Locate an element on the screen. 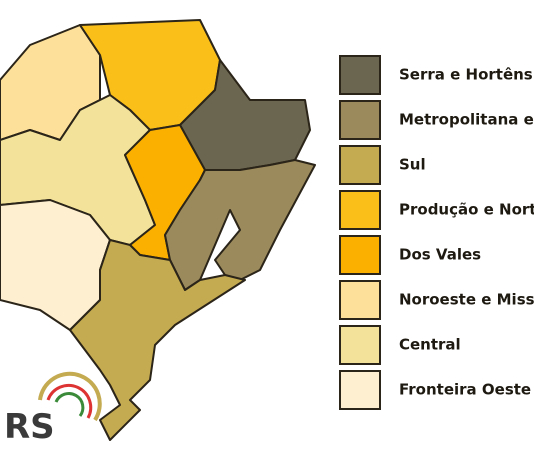 The width and height of the screenshot is (534, 462). logo: RS is located at coordinates (53, 409).